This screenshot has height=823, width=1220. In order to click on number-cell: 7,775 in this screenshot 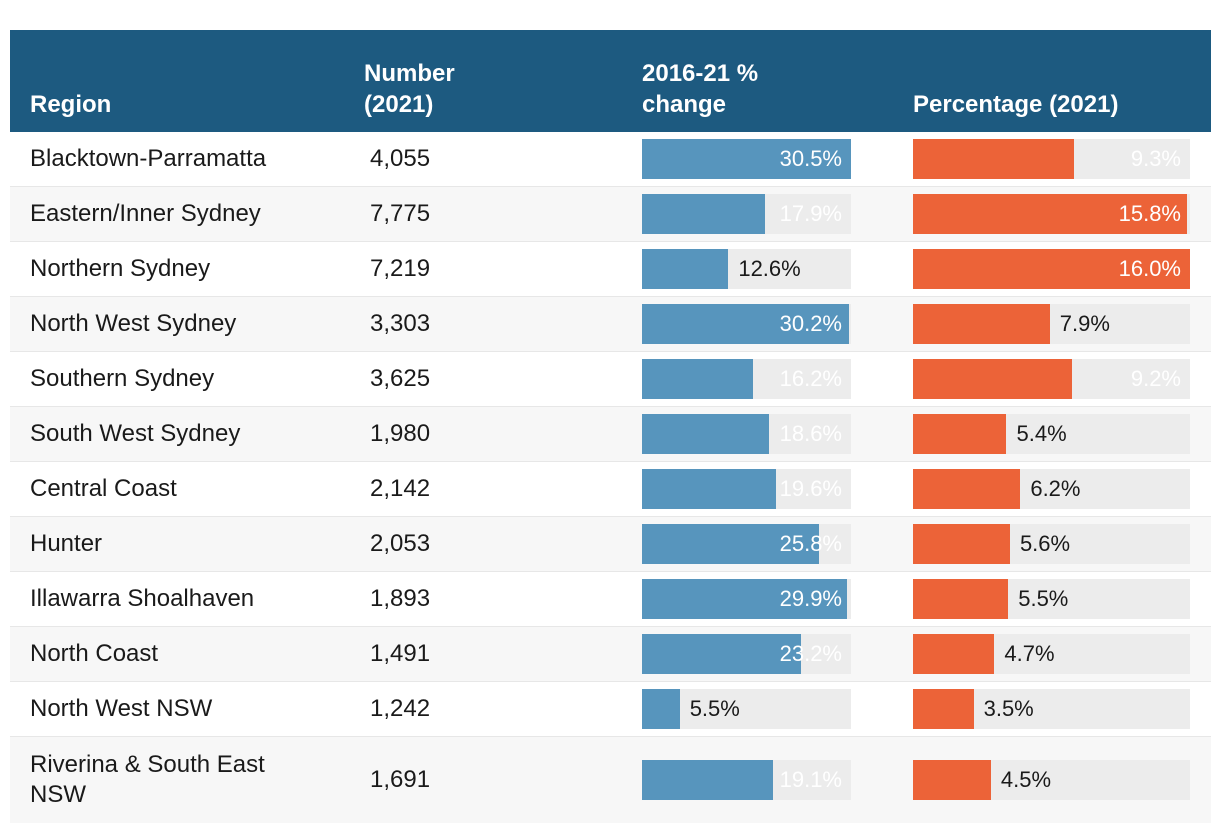, I will do `click(400, 213)`.